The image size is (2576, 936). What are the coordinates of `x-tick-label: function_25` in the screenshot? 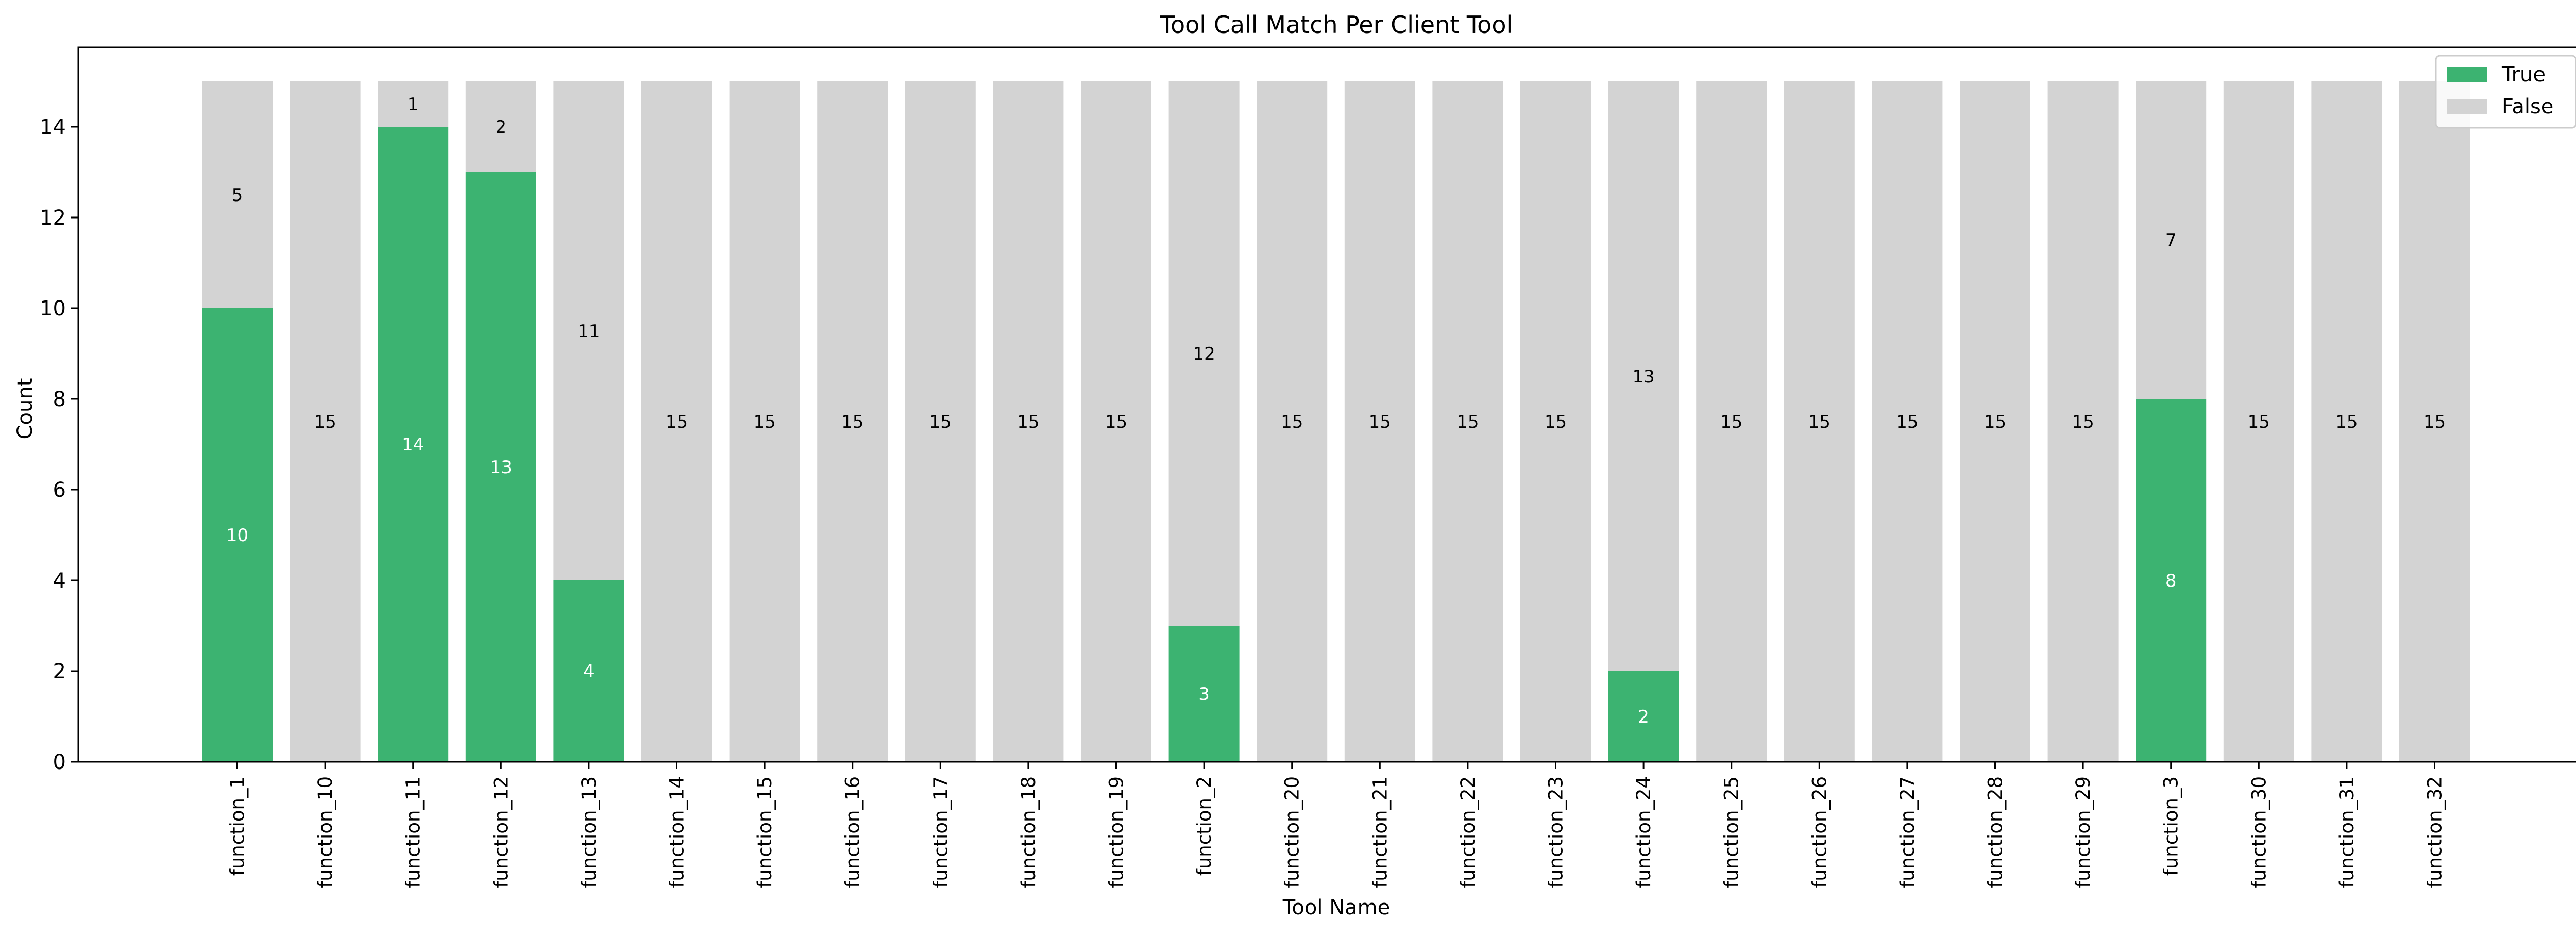 It's located at (1732, 832).